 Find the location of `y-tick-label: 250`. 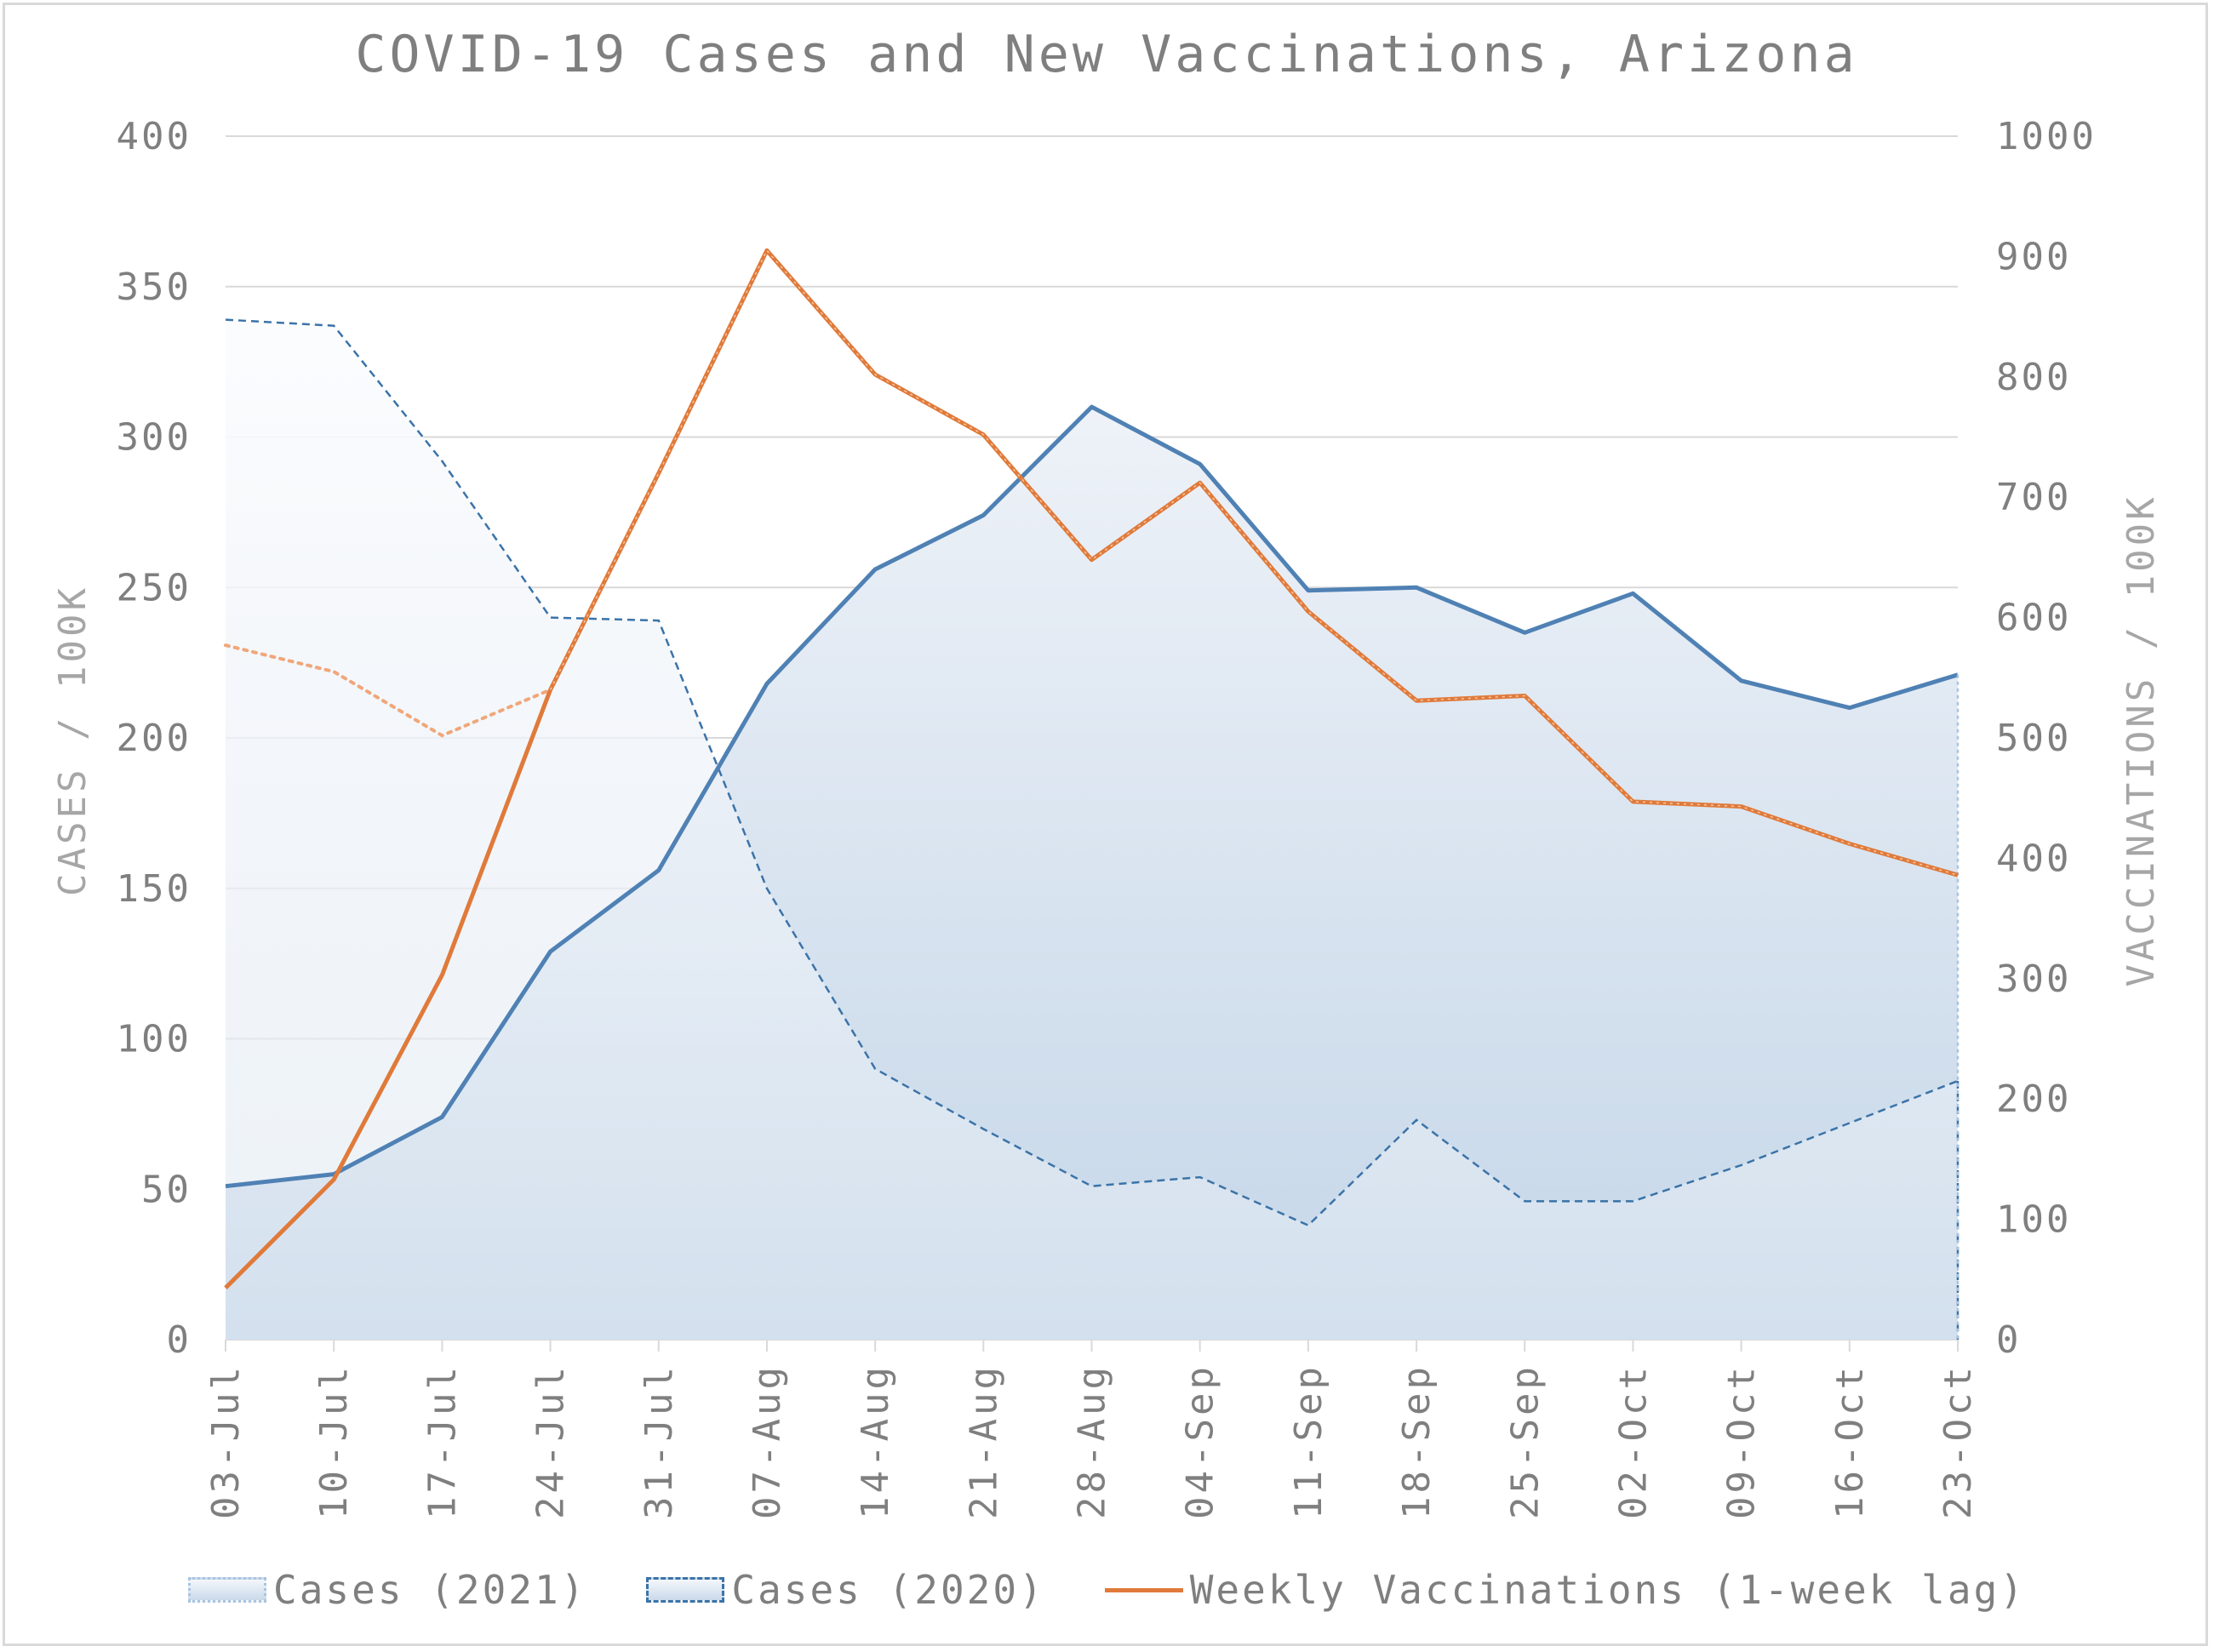

y-tick-label: 250 is located at coordinates (154, 588).